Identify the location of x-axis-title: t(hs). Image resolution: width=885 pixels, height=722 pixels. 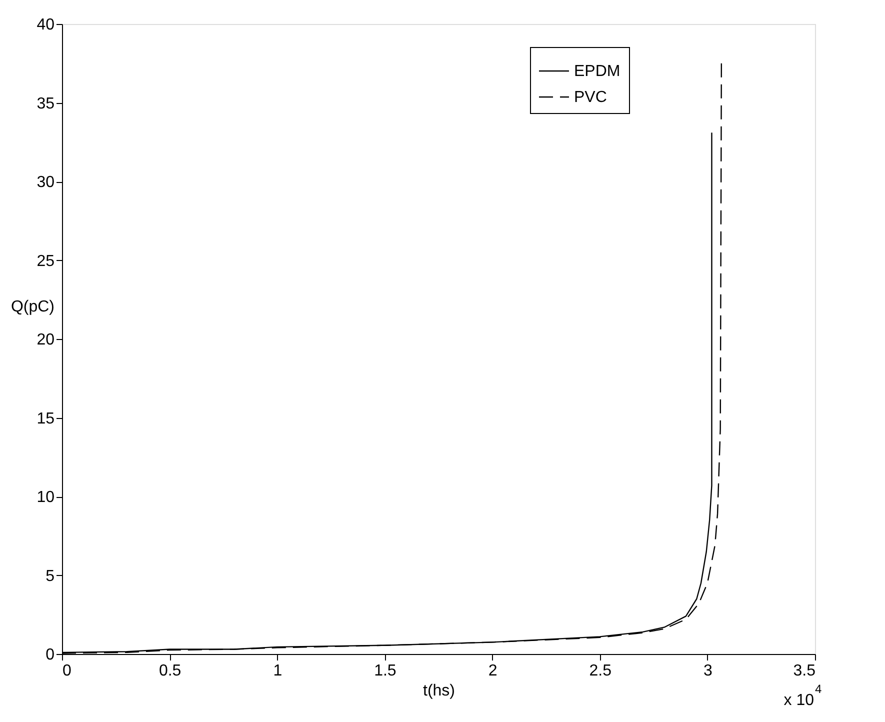
(439, 691).